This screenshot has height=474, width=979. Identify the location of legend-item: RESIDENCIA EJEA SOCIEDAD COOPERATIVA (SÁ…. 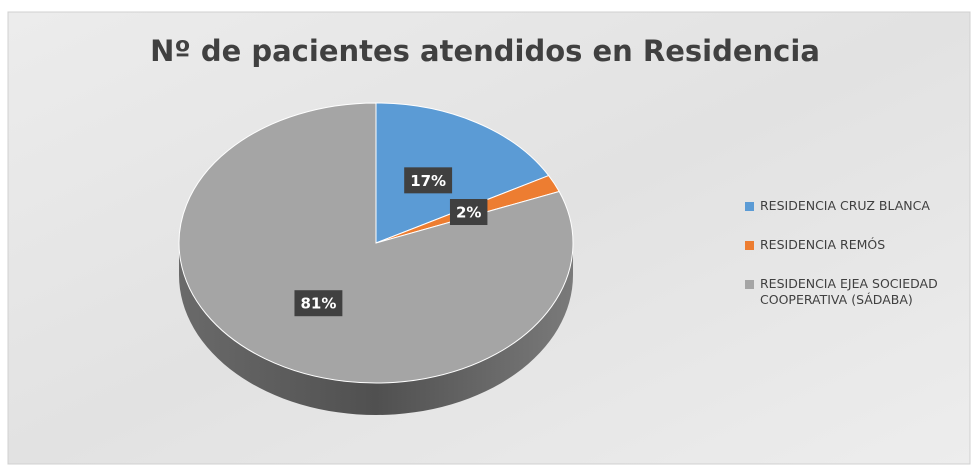
(860, 292).